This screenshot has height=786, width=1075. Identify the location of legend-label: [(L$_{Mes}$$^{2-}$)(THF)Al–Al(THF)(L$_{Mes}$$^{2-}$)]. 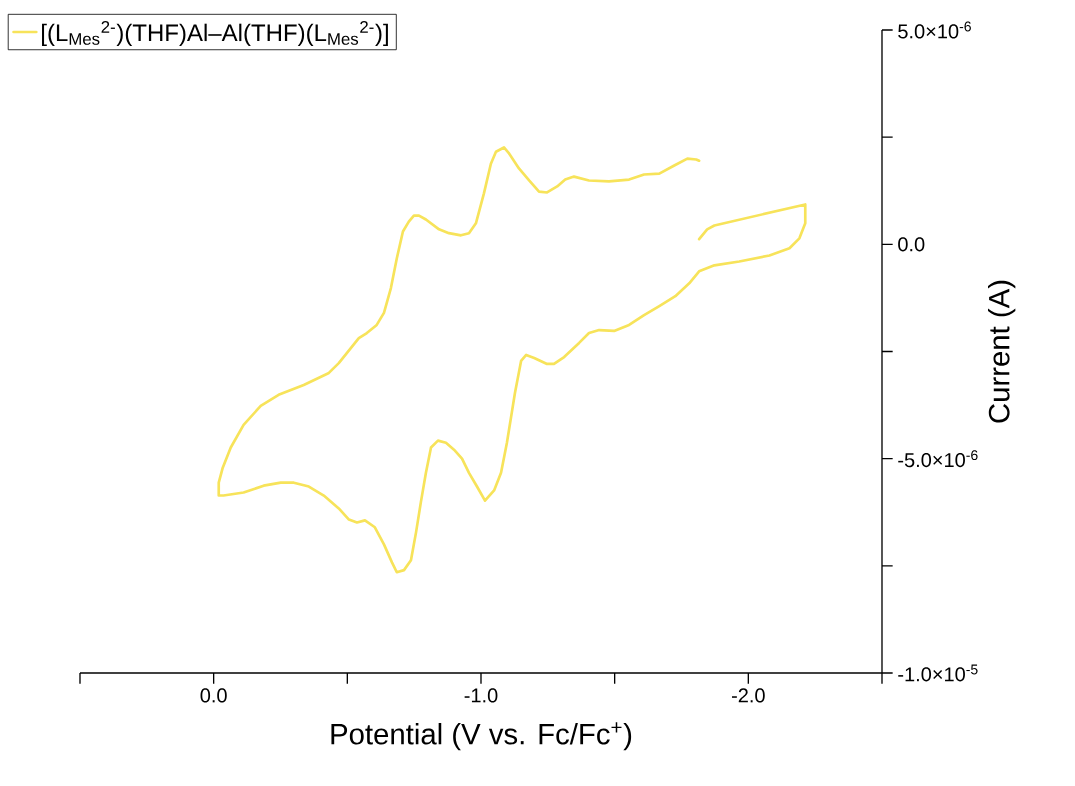
(215, 33).